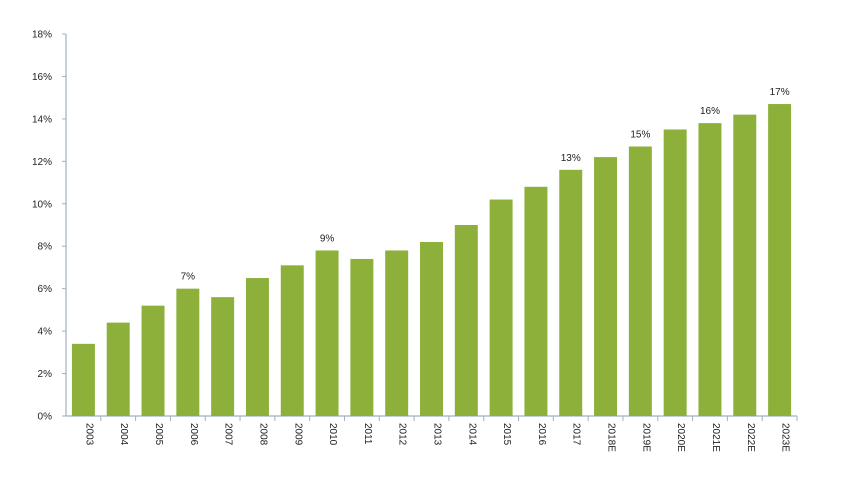 Image resolution: width=856 pixels, height=479 pixels. I want to click on data-label: 9%, so click(327, 238).